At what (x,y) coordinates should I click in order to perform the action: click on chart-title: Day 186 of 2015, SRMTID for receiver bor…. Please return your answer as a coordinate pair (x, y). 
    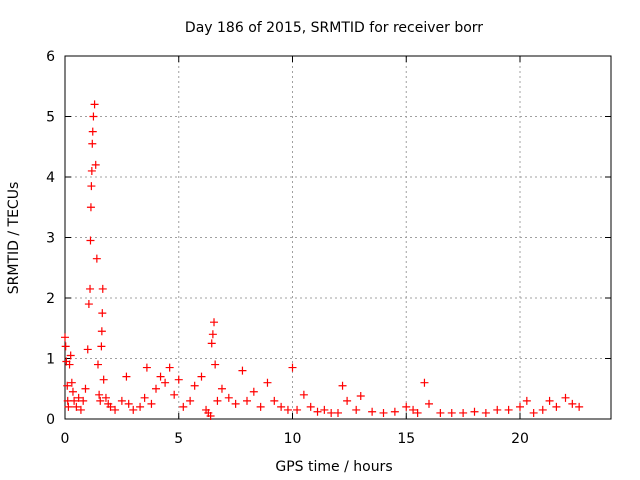
    Looking at the image, I should click on (334, 28).